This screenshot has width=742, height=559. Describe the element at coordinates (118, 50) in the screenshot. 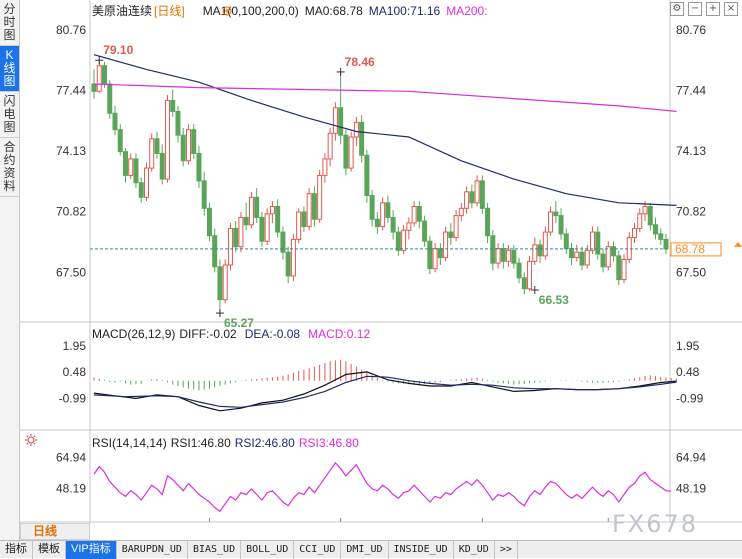

I see `high-label: 79.10` at that location.